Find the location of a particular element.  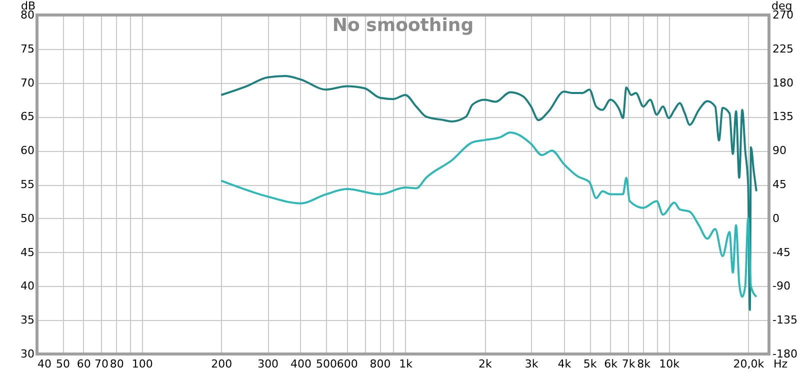

x-tick-label: 80 is located at coordinates (117, 364).